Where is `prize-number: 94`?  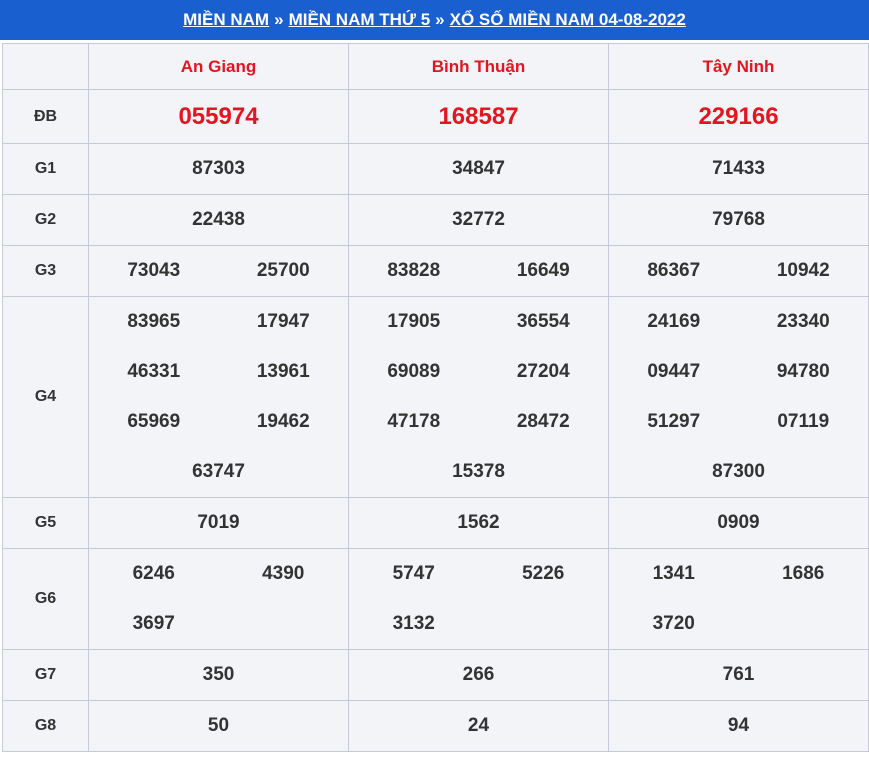 prize-number: 94 is located at coordinates (738, 726).